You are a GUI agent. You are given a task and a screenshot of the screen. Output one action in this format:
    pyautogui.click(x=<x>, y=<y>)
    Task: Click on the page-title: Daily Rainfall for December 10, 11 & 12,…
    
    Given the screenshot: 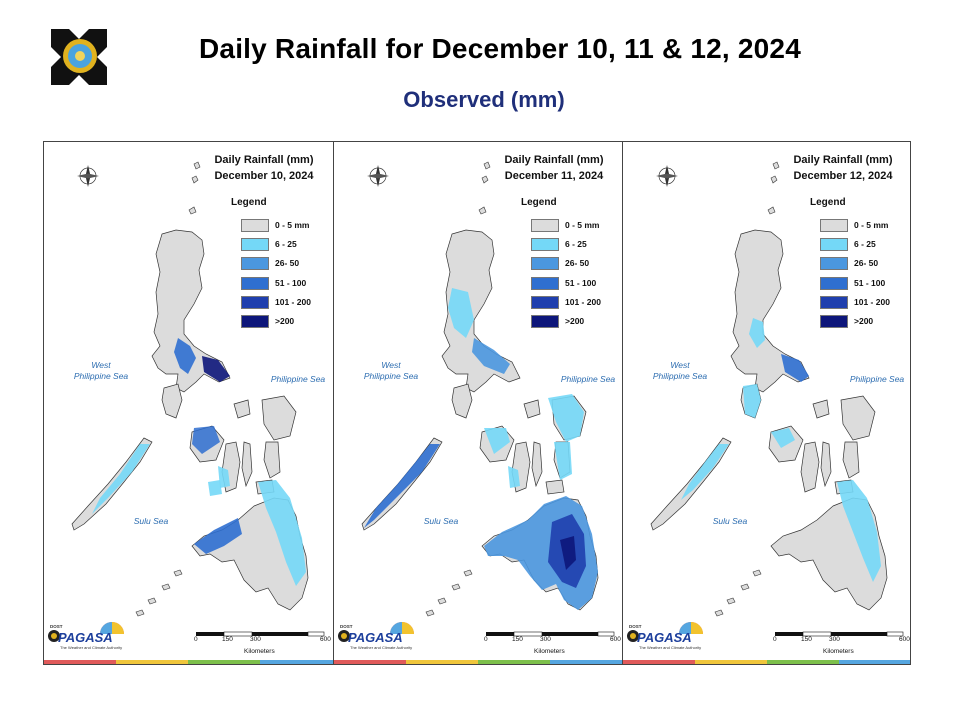 What is the action you would take?
    pyautogui.click(x=500, y=48)
    